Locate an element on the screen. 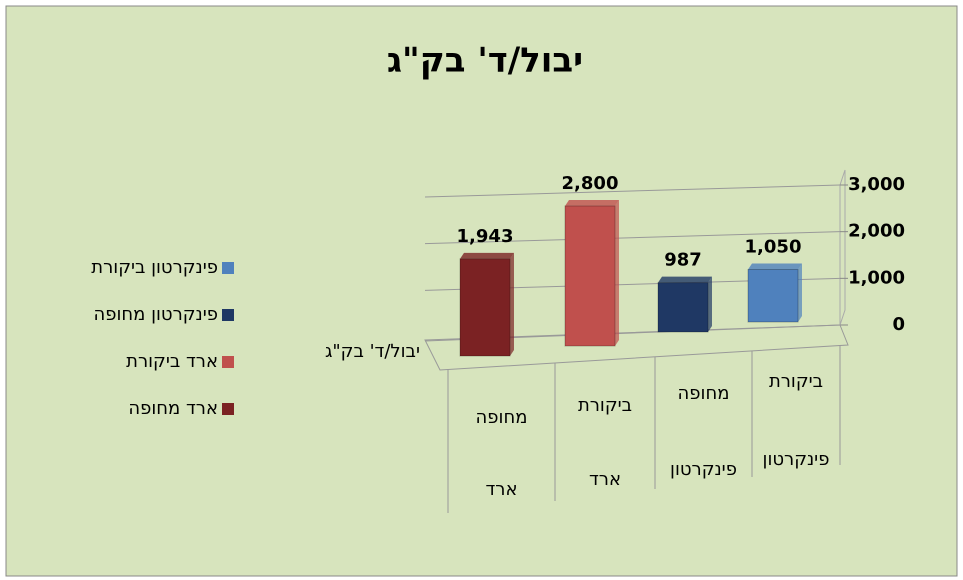  data-label: 1,050 is located at coordinates (773, 247).